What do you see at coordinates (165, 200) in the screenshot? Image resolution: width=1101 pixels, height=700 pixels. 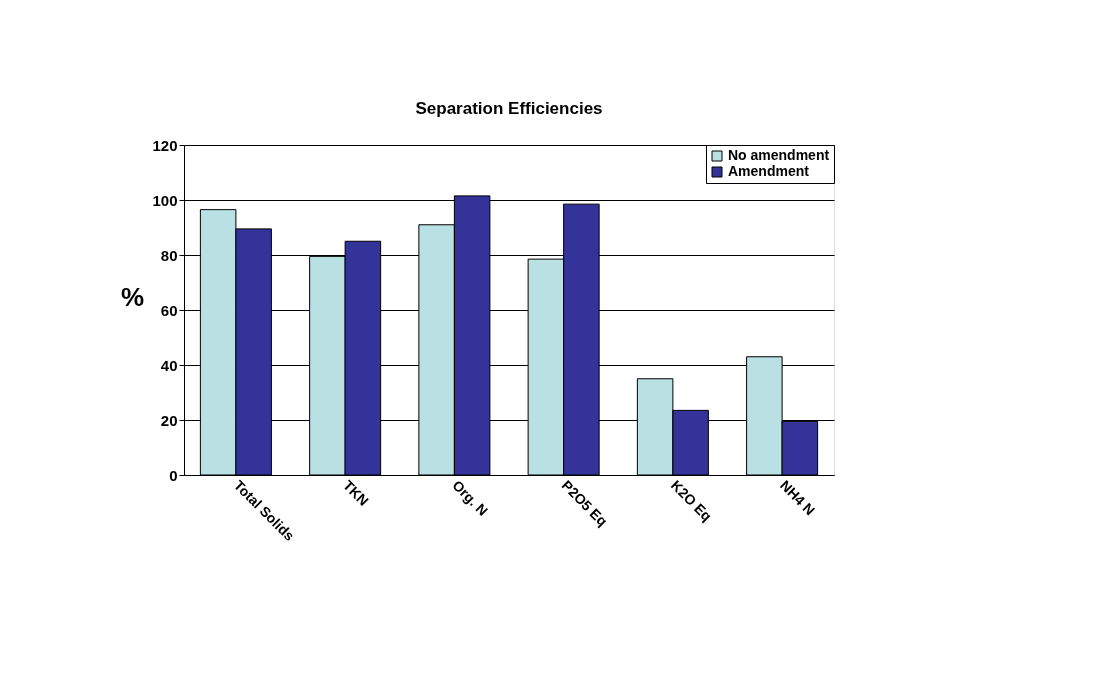 I see `y-tick-label: 100` at bounding box center [165, 200].